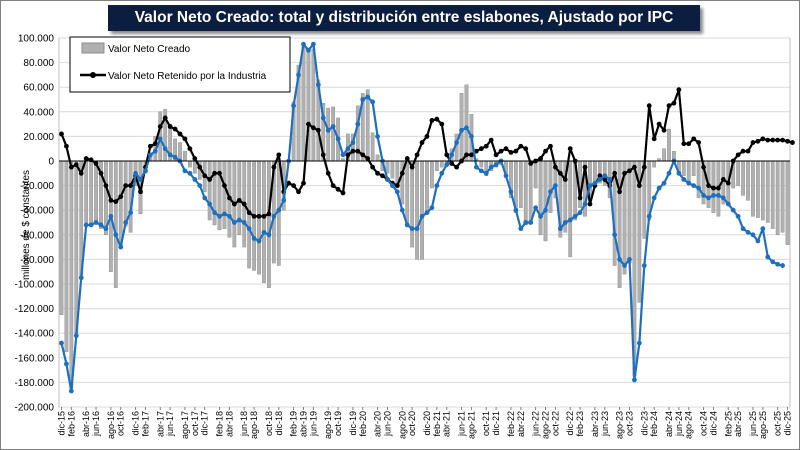 This screenshot has width=800, height=450. I want to click on x-tick-label: jun-22, so click(536, 424).